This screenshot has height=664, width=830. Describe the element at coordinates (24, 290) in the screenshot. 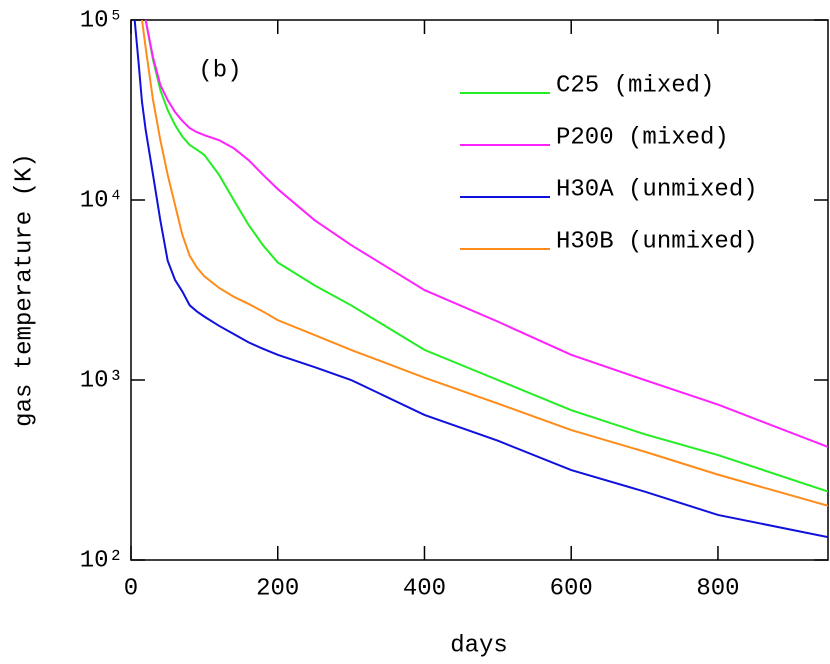

I see `y-axis-label: gas temperature (K)` at that location.